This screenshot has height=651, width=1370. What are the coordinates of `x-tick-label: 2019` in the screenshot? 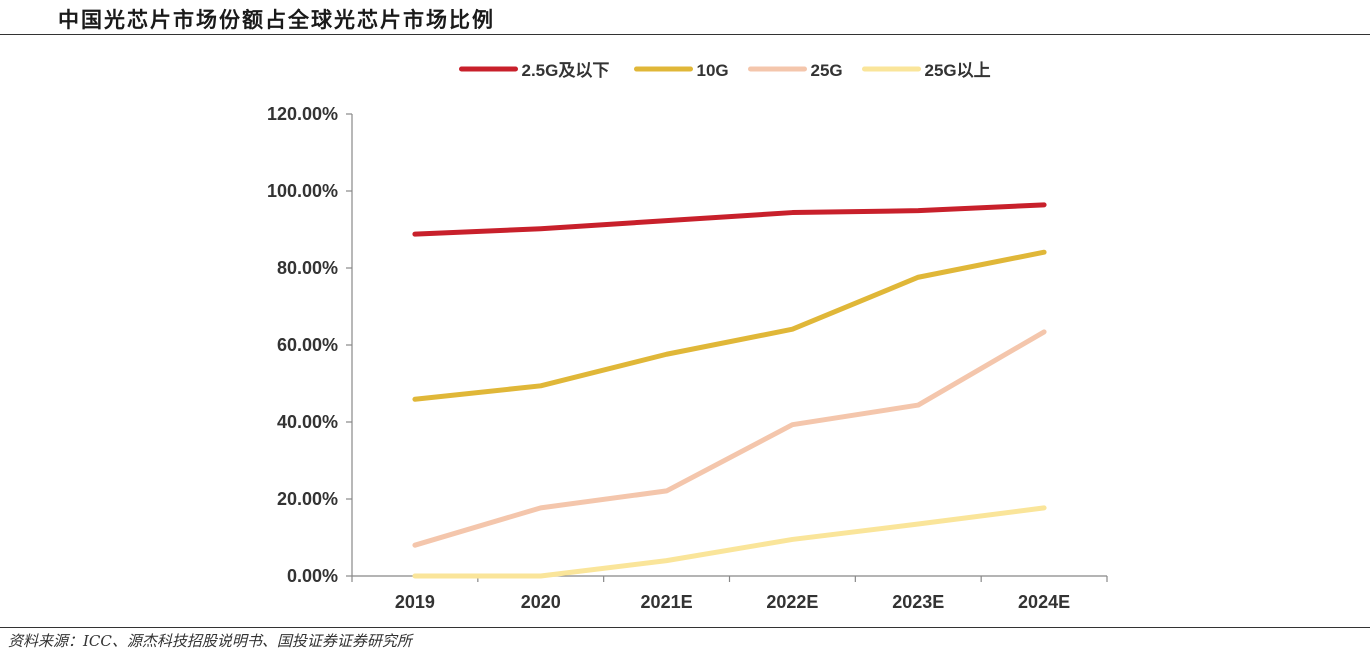 It's located at (415, 602).